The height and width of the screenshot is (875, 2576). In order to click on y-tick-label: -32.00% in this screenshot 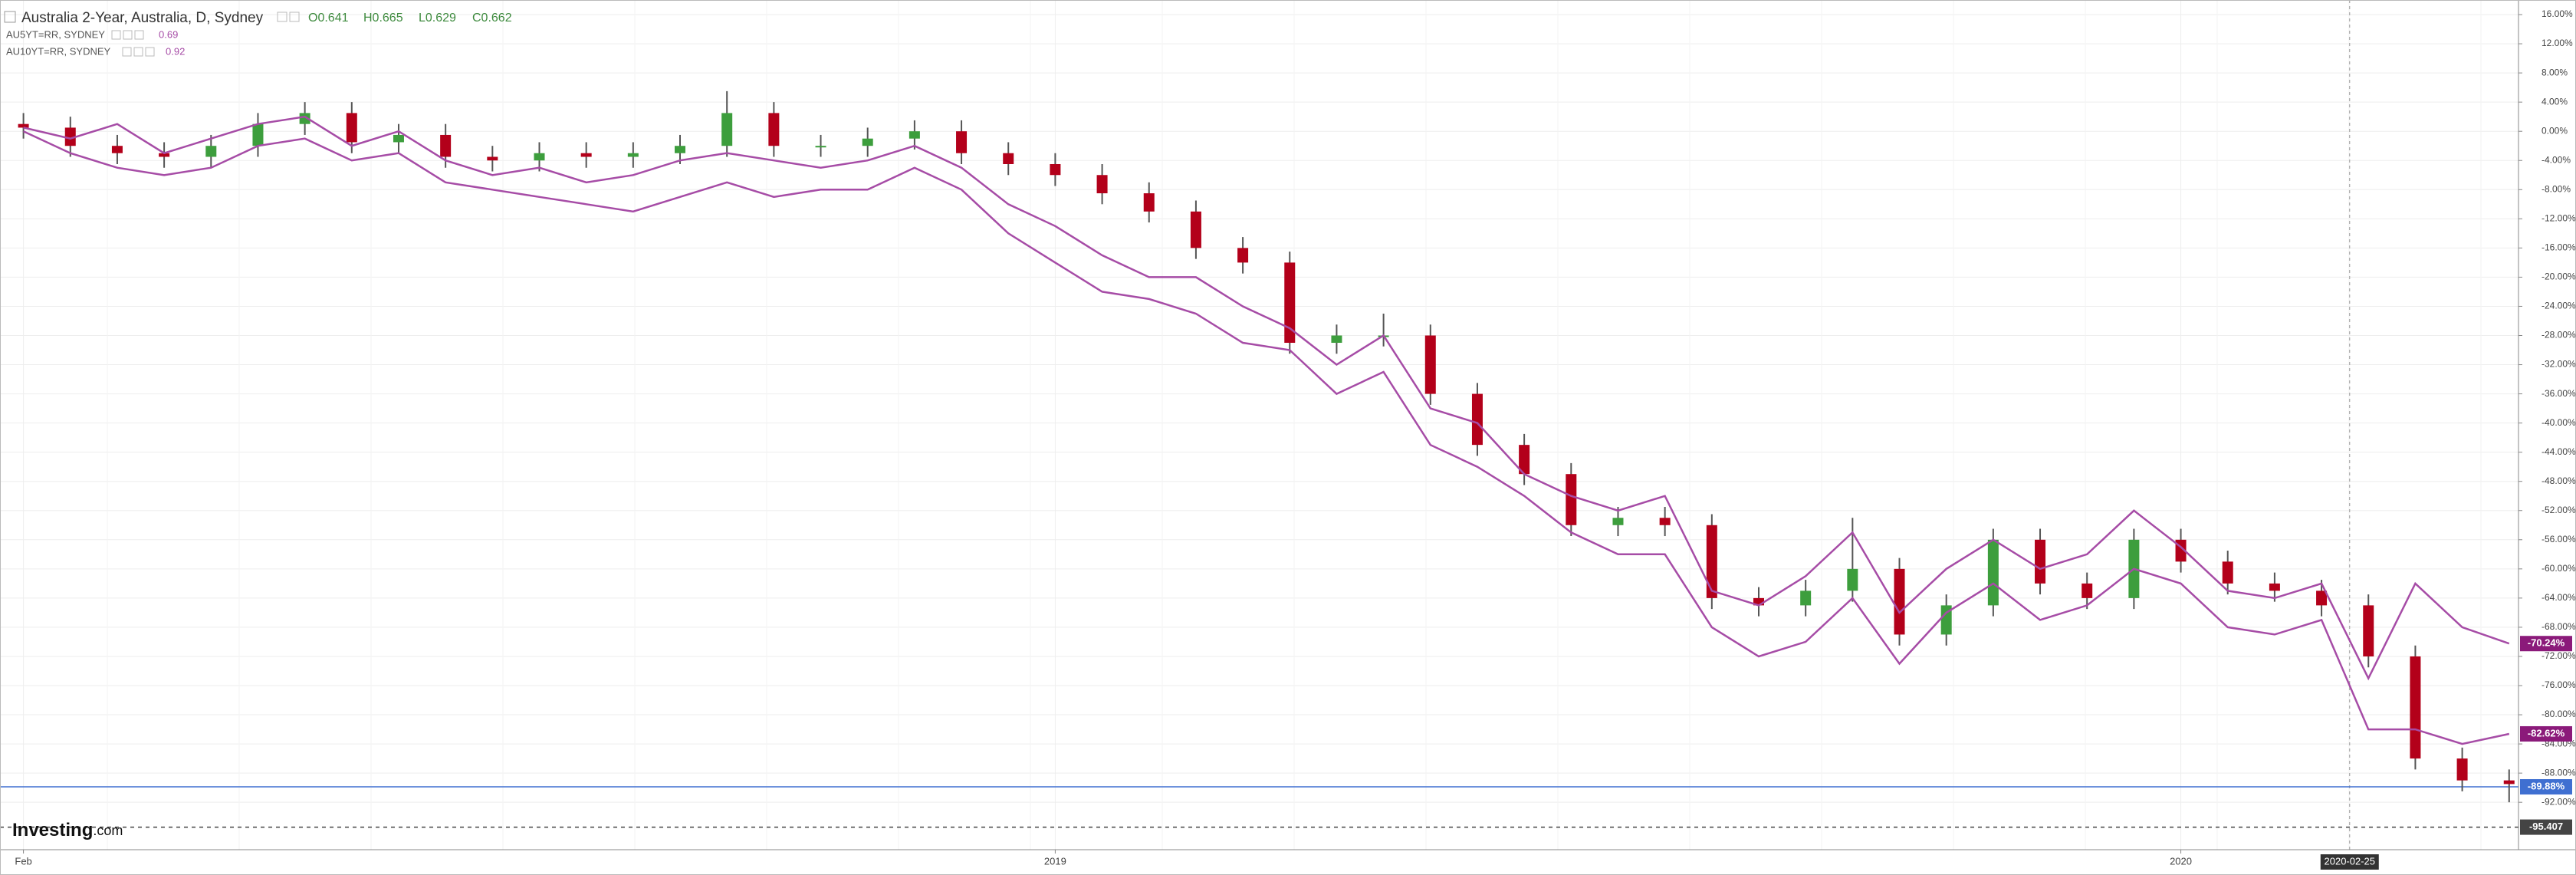, I will do `click(2559, 364)`.